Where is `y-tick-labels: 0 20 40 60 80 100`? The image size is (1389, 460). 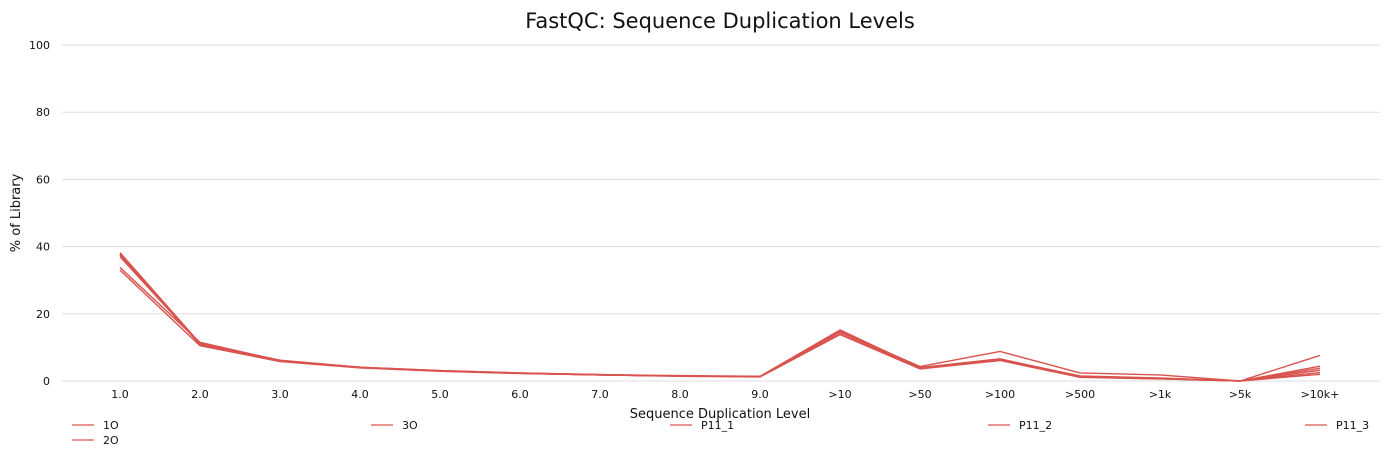 y-tick-labels: 0 20 40 60 80 100 is located at coordinates (39, 213).